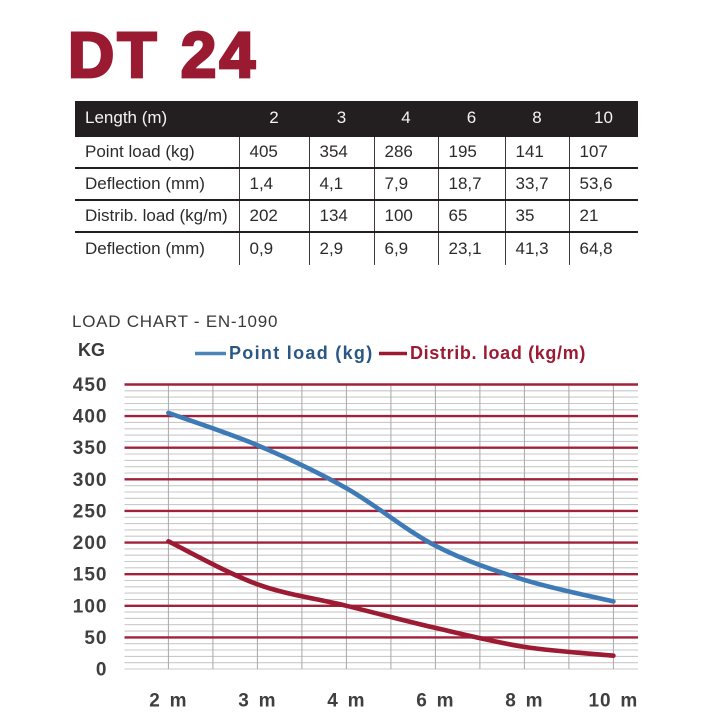  I want to click on svg-text: Distrib. load (kg/m), so click(498, 353).